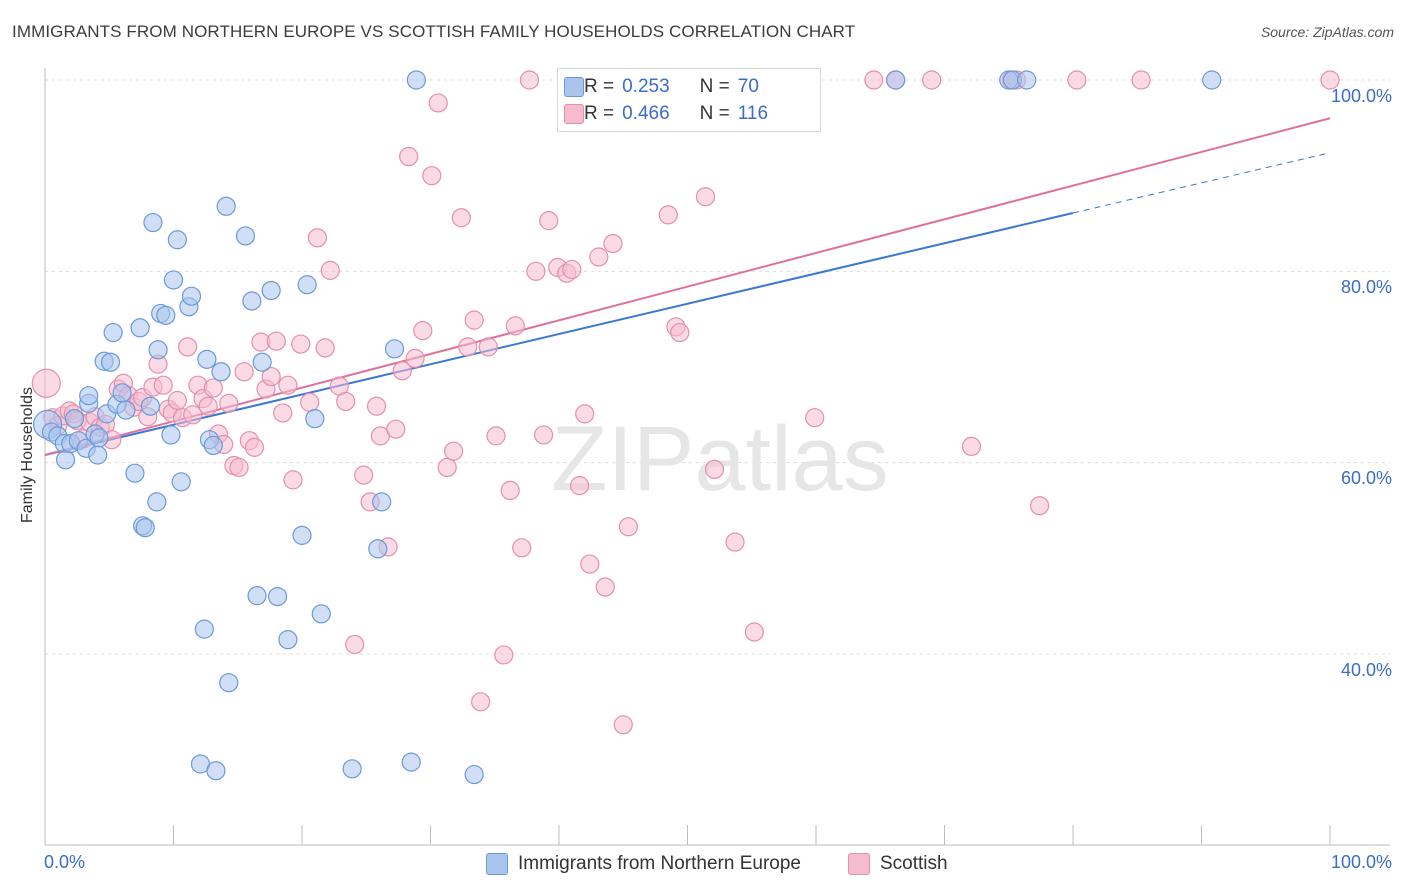 Image resolution: width=1406 pixels, height=892 pixels. Describe the element at coordinates (643, 864) in the screenshot. I see `legend-item-northern-europe: Immigrants from Northern Europe` at that location.